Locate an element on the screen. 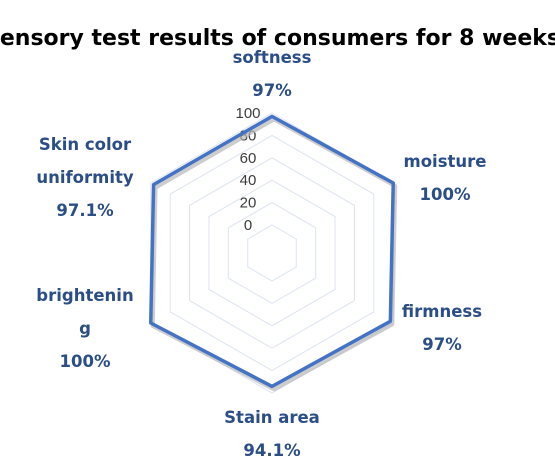  tick-label-100: 100 is located at coordinates (247, 113).